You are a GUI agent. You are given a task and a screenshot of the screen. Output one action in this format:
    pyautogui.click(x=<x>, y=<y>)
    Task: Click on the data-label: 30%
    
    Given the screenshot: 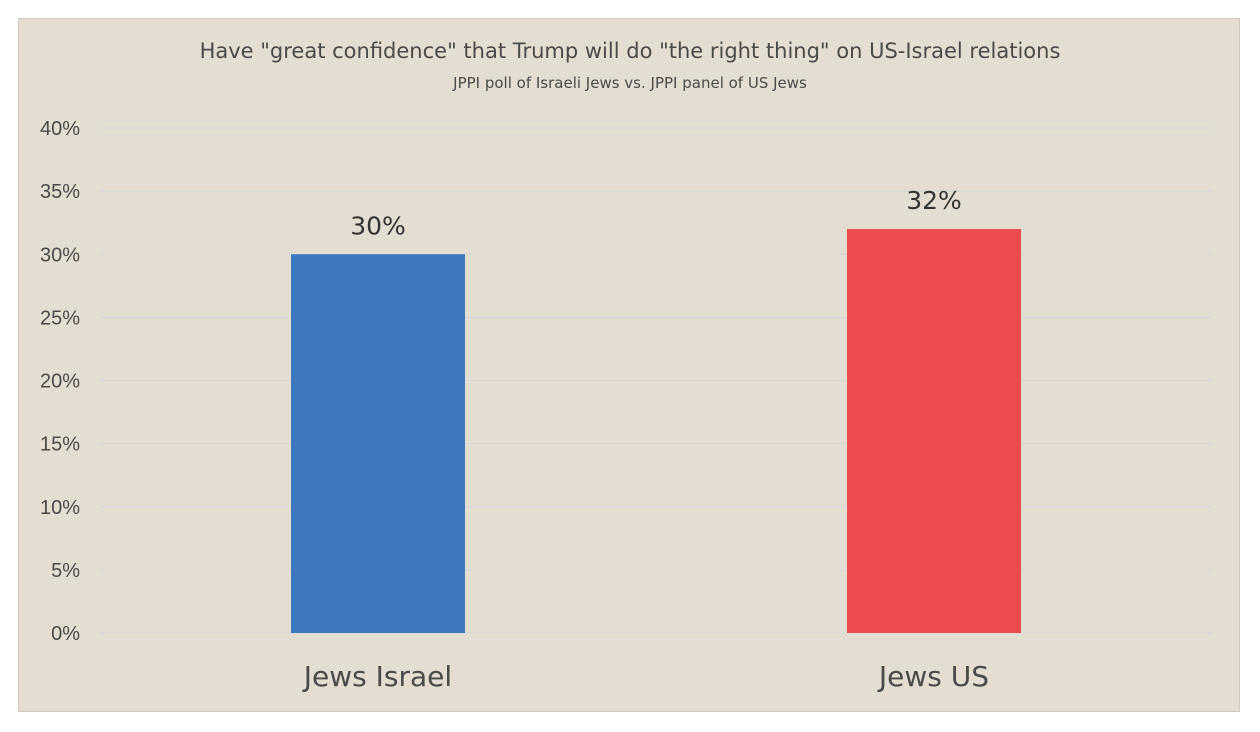 What is the action you would take?
    pyautogui.click(x=378, y=225)
    